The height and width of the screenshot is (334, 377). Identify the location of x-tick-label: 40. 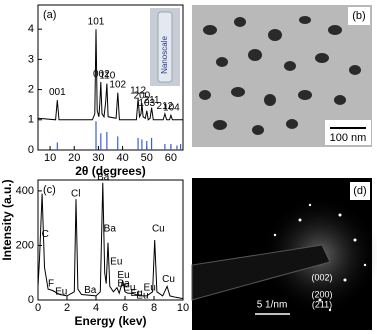
(122, 158).